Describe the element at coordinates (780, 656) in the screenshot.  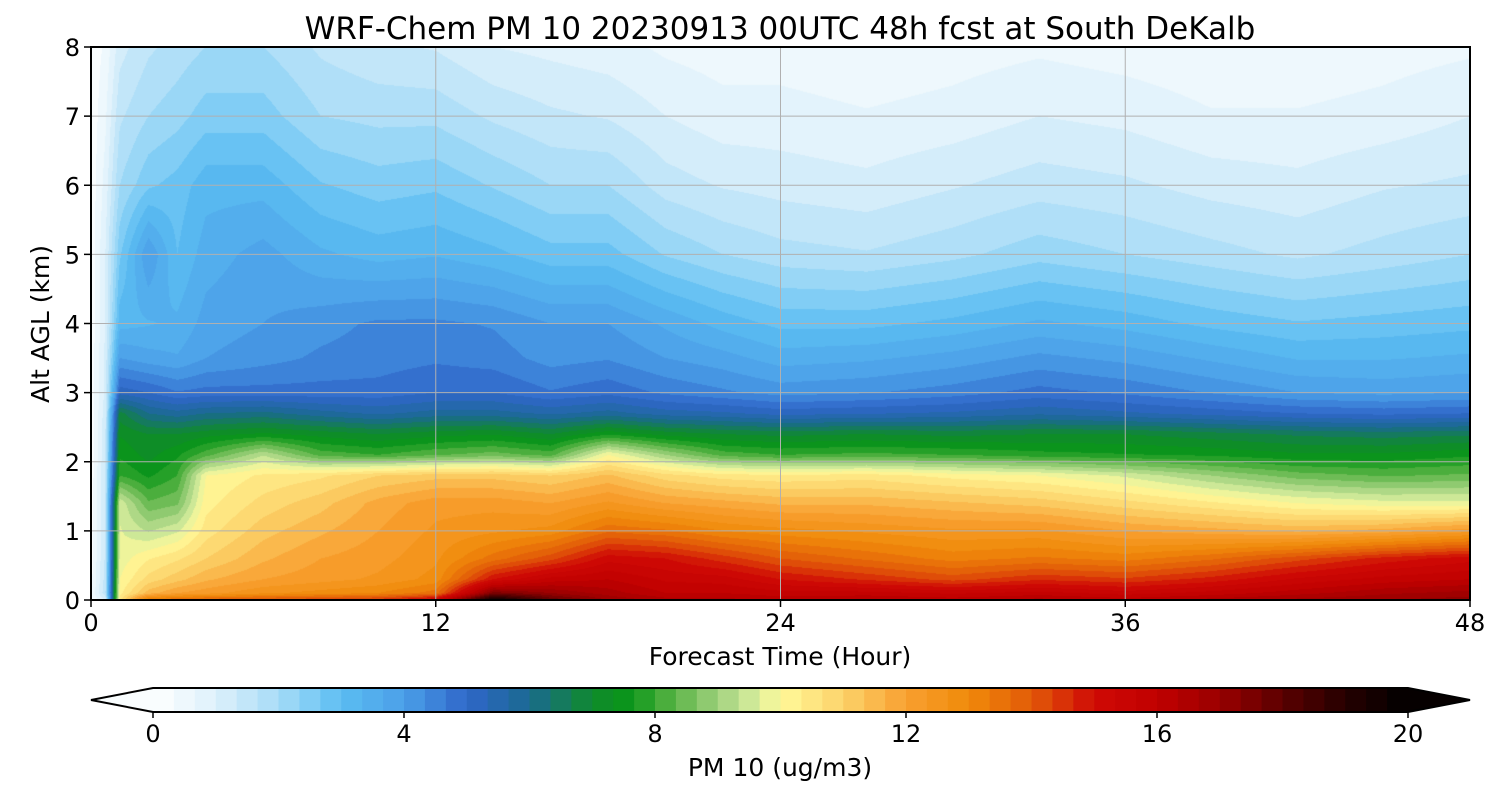
I see `x-axis-label: Forecast Time (Hour)` at that location.